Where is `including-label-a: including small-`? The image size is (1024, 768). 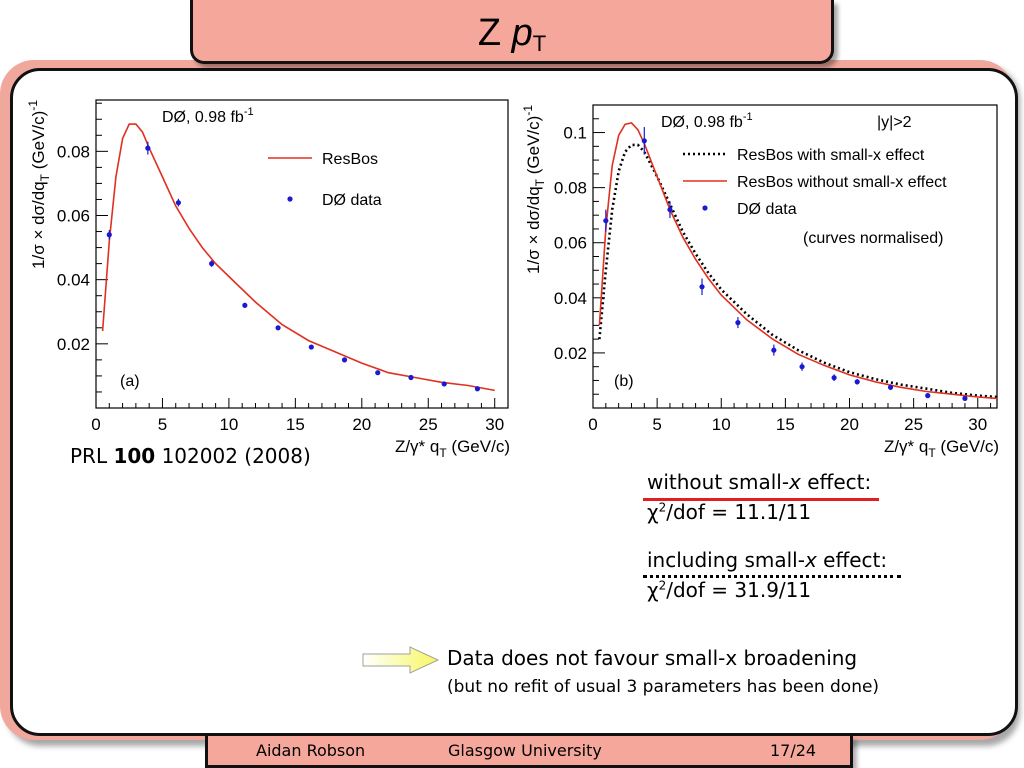 including-label-a: including small- is located at coordinates (726, 560).